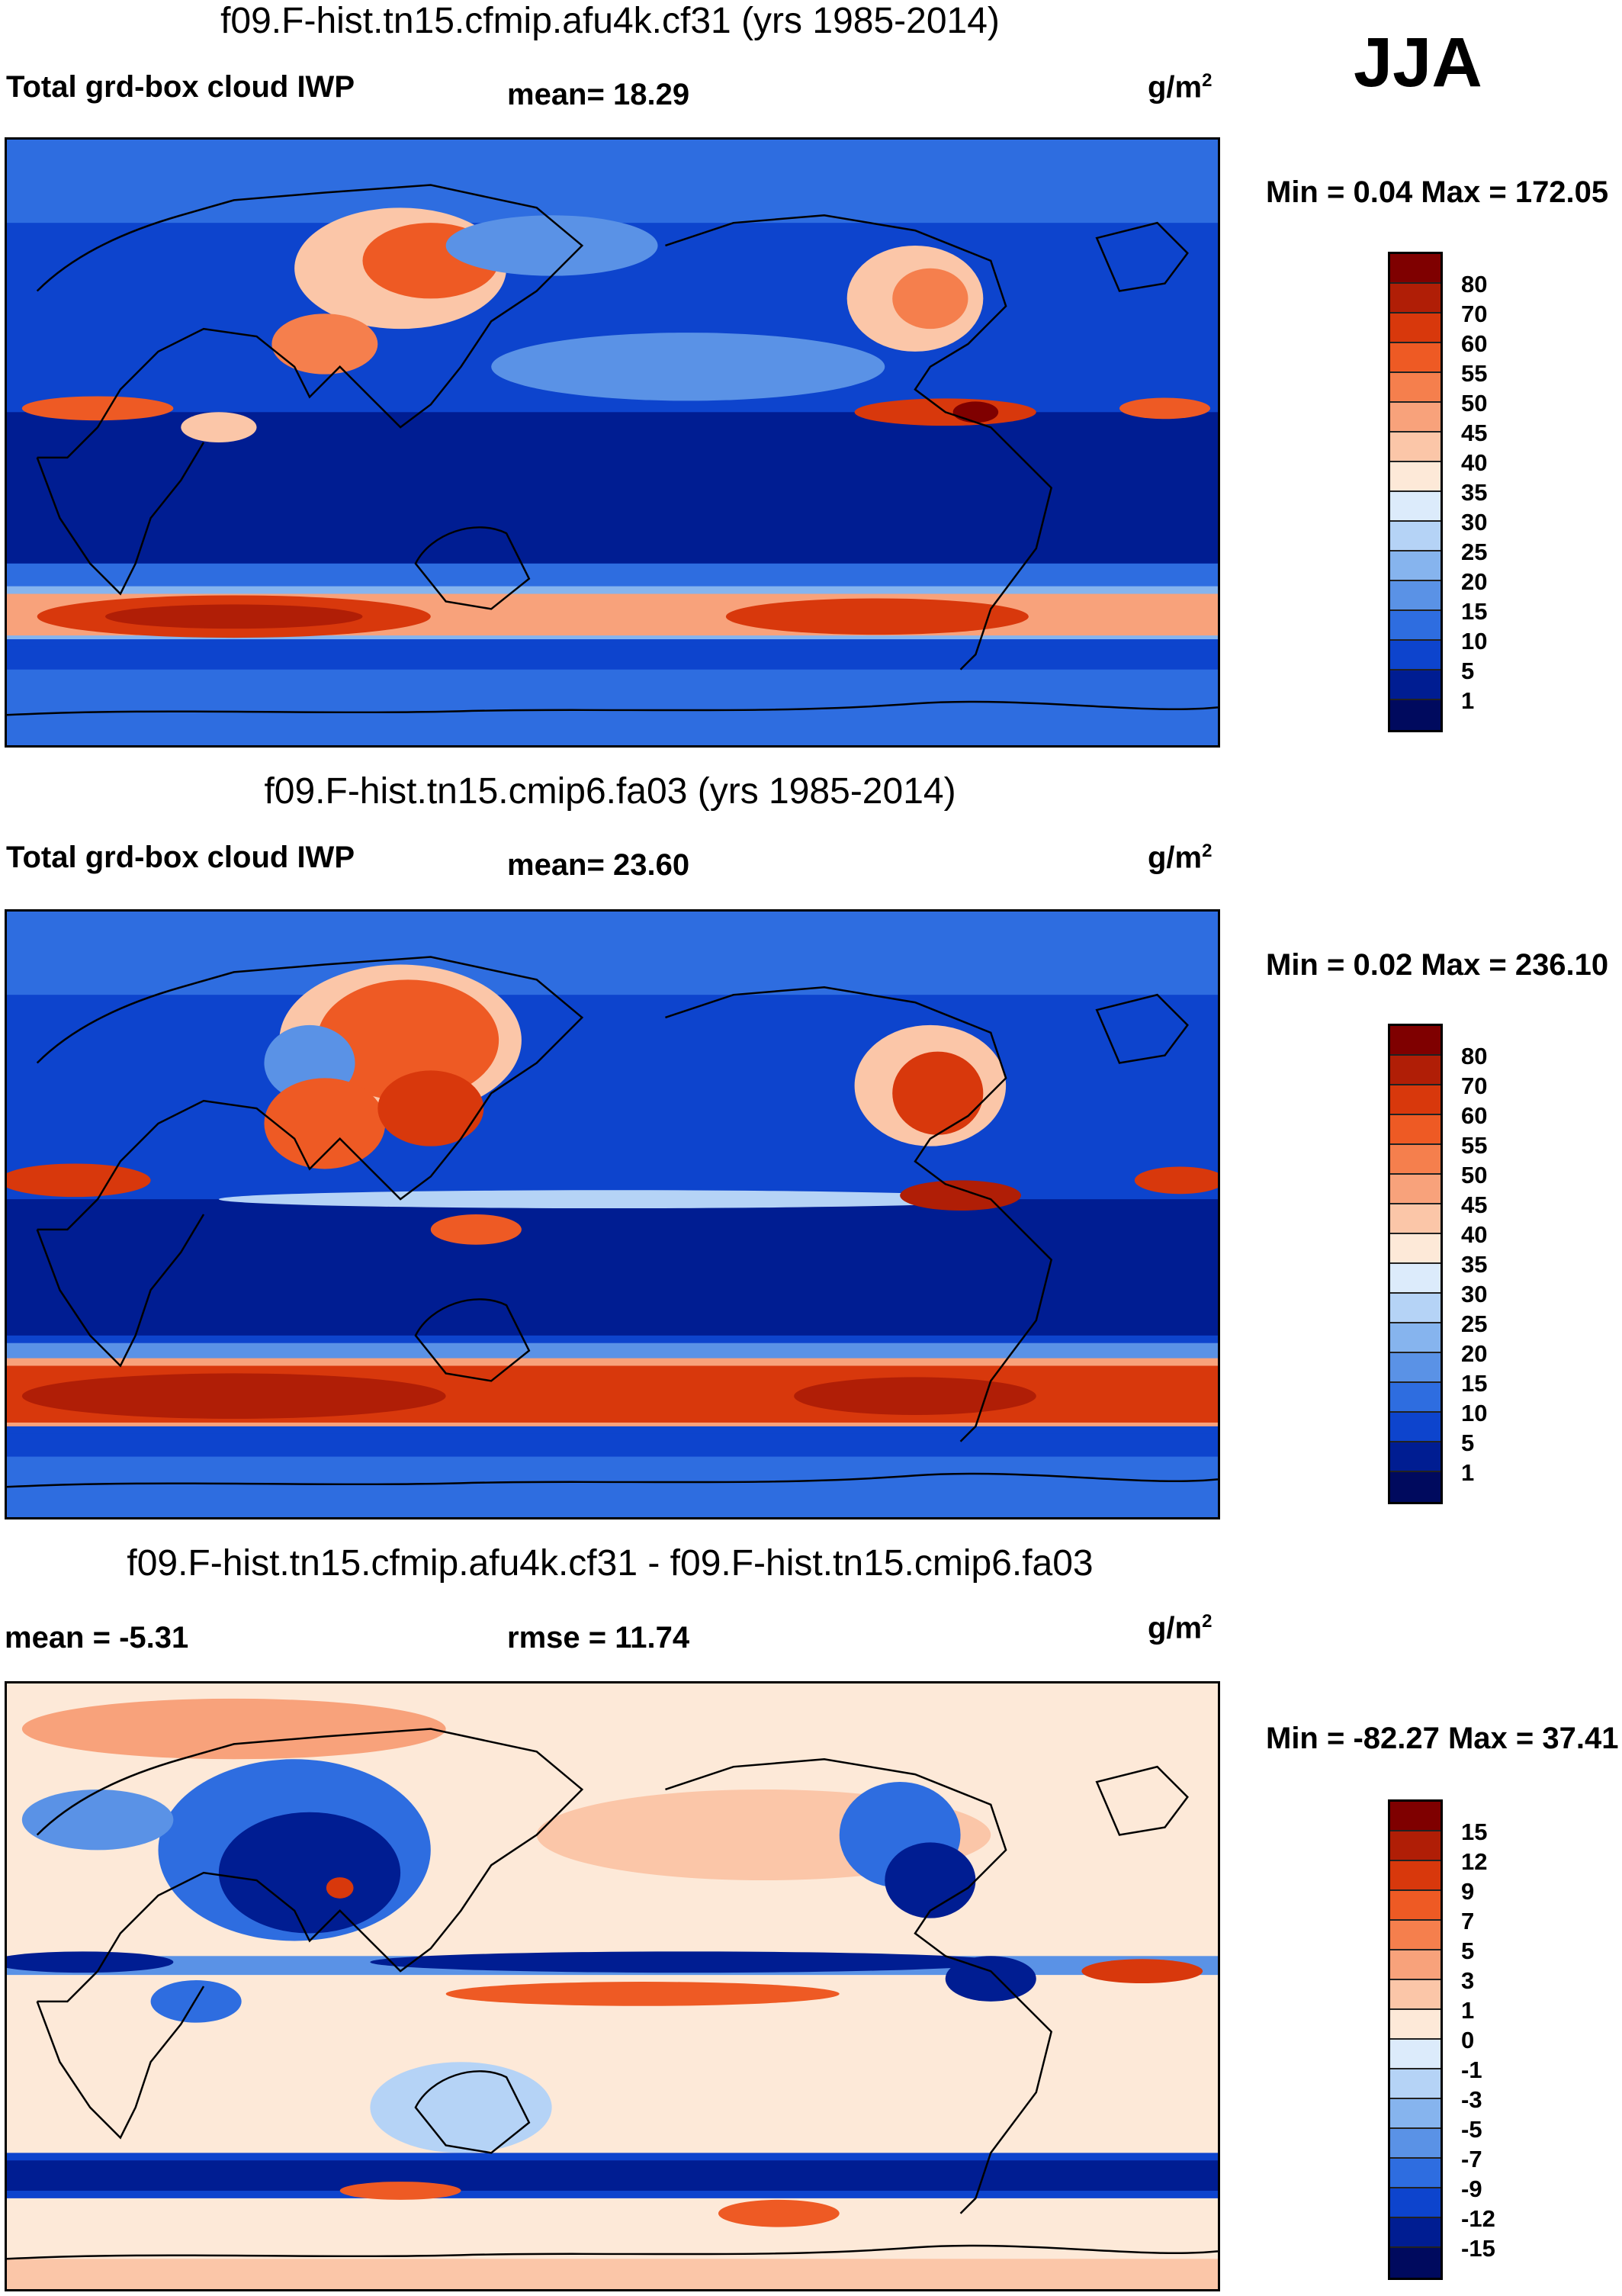  I want to click on panel2-colorbar-tick: 5, so click(1468, 1443).